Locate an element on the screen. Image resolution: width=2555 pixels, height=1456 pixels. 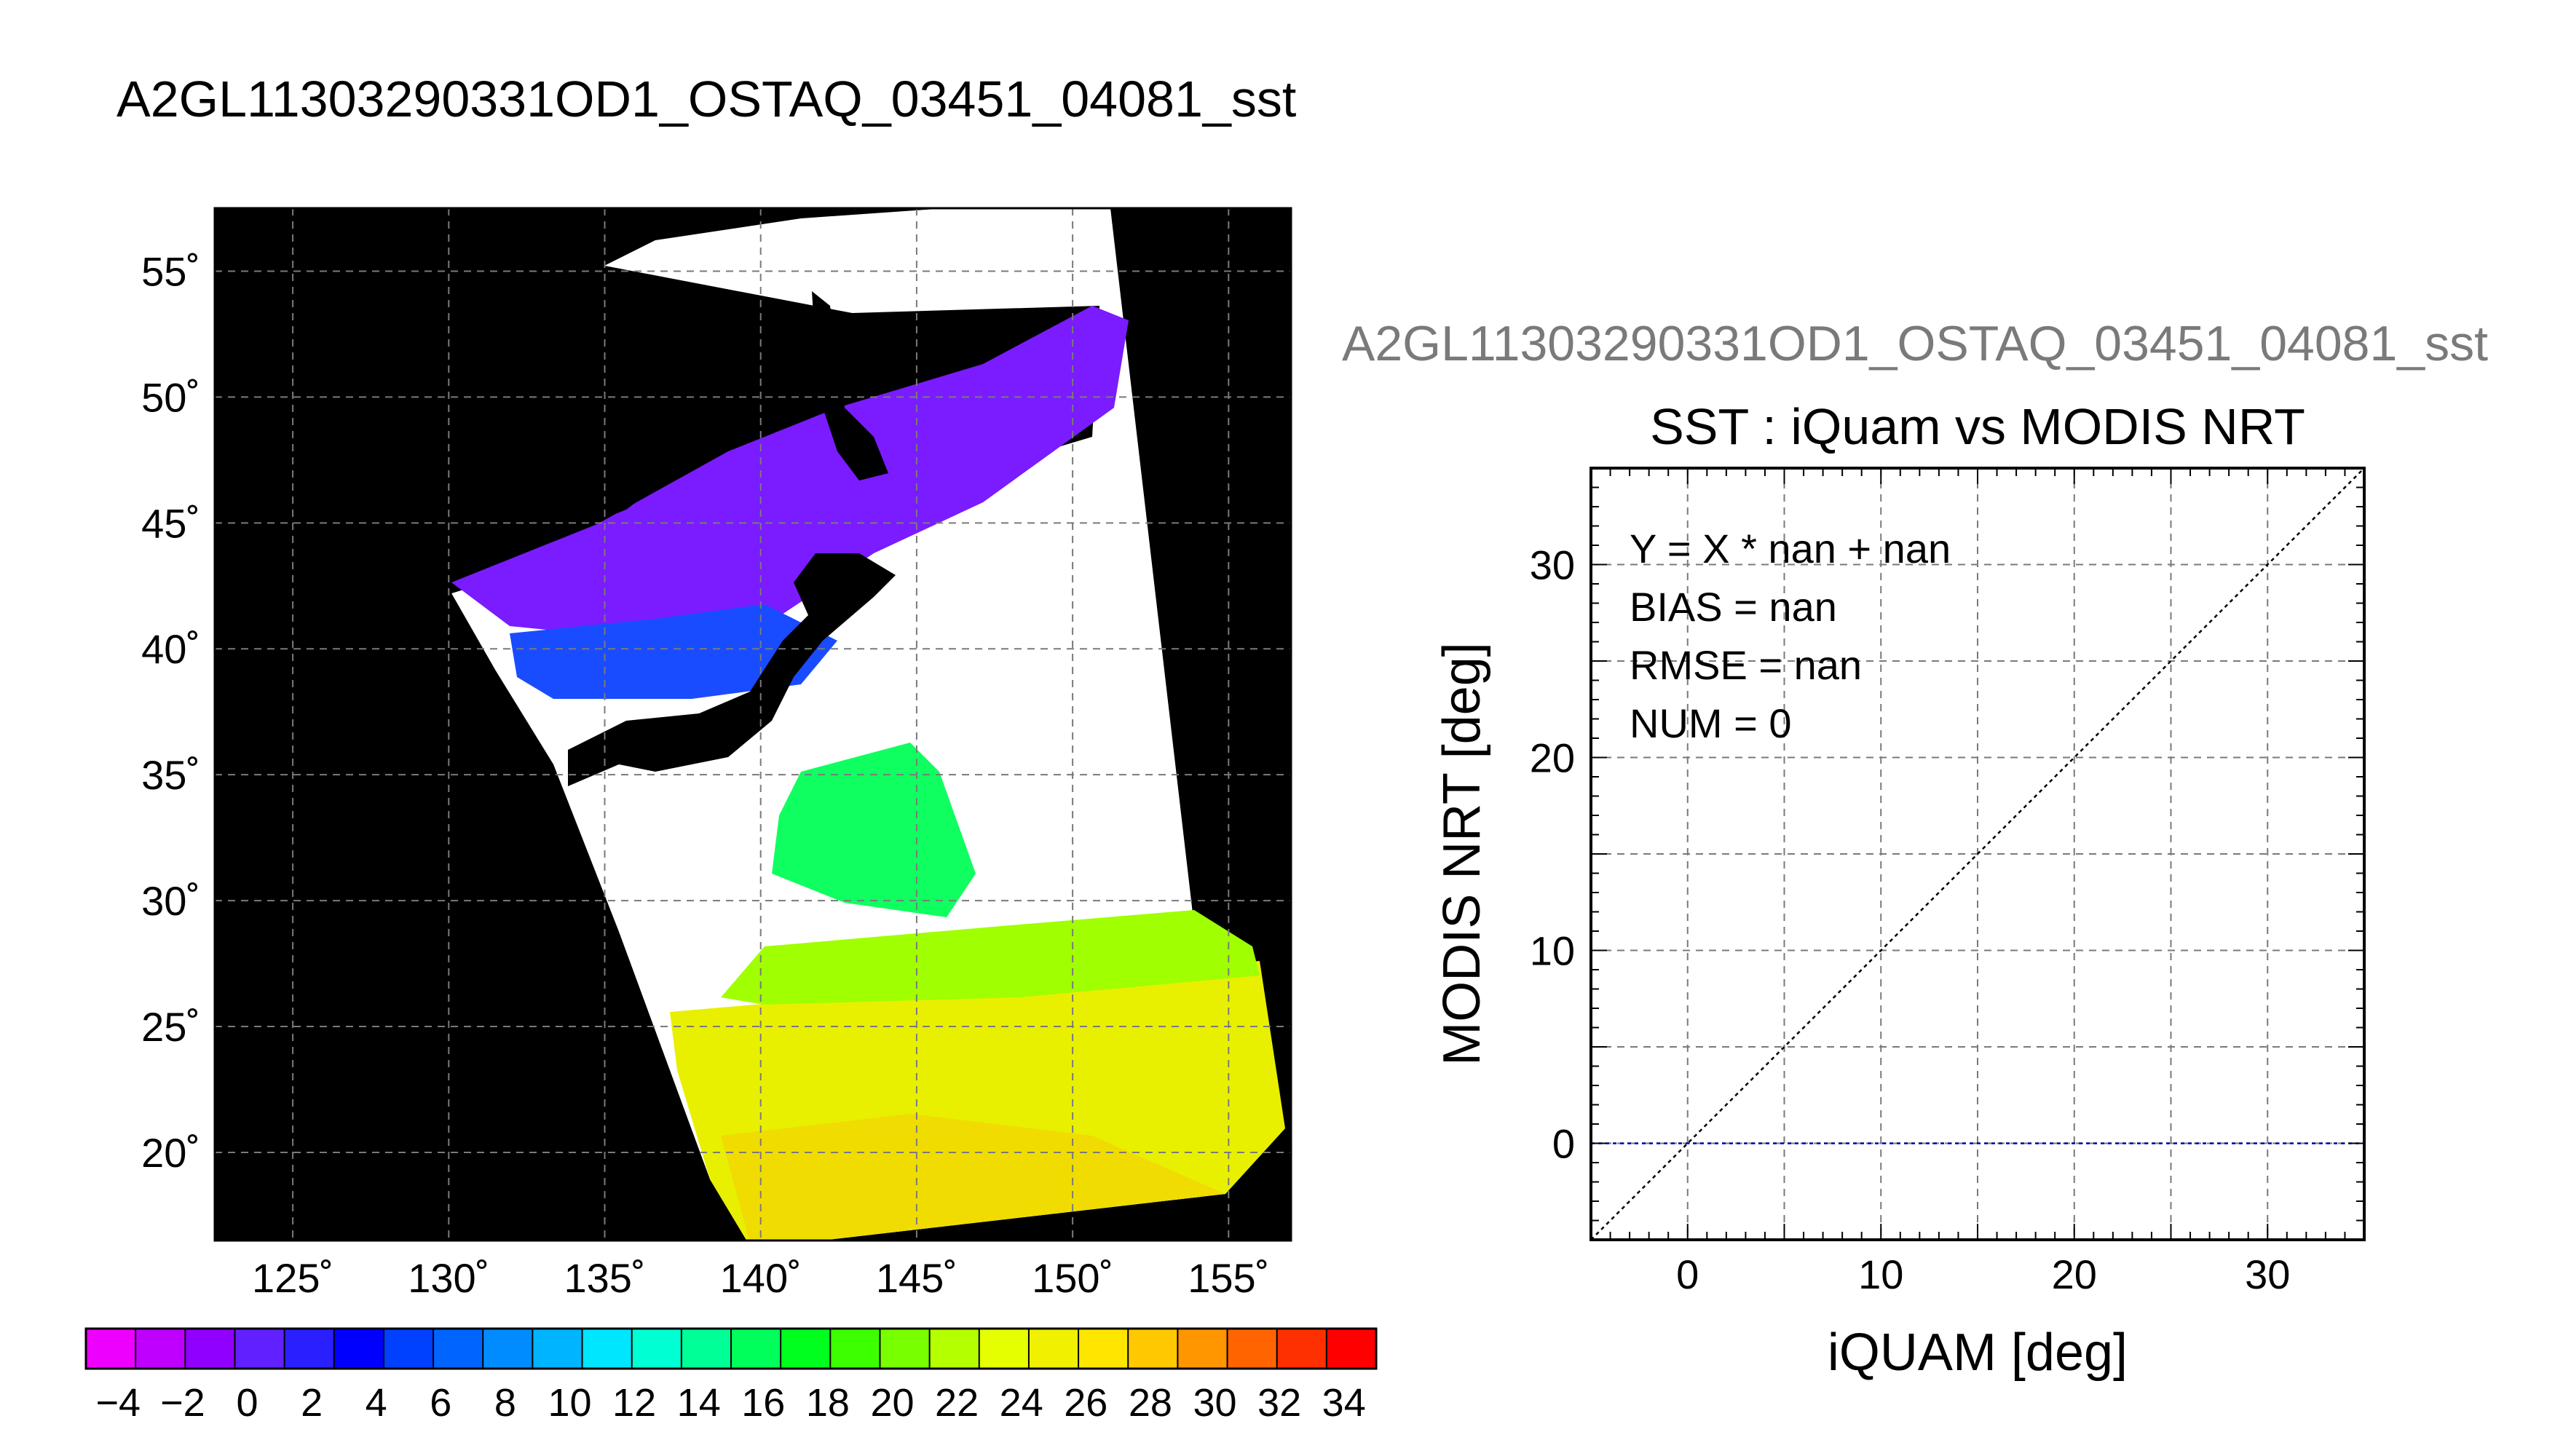
map-lat-ticks: 55˚ 50˚ 45˚ 40˚ 35˚ 30˚ 25˚ 20˚ is located at coordinates (170, 711).